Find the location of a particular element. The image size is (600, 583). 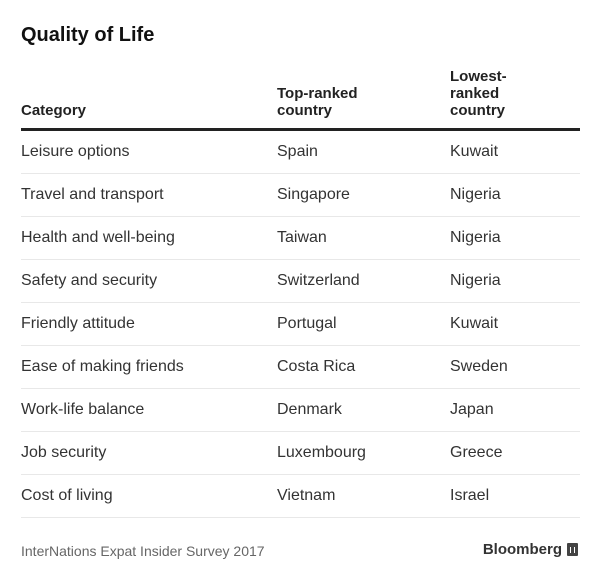

table-row: Job security Luxembourg Greece is located at coordinates (300, 453).